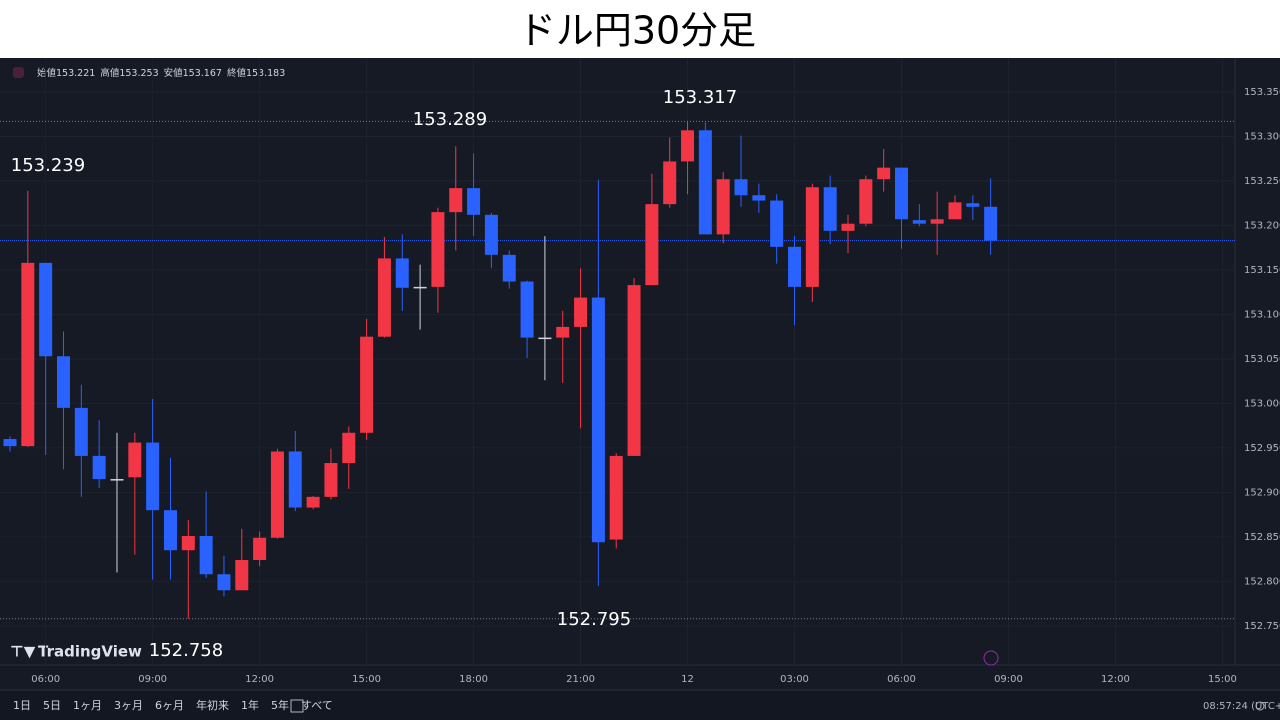 The height and width of the screenshot is (720, 1280). I want to click on range-button: 6ヶ月, so click(169, 705).